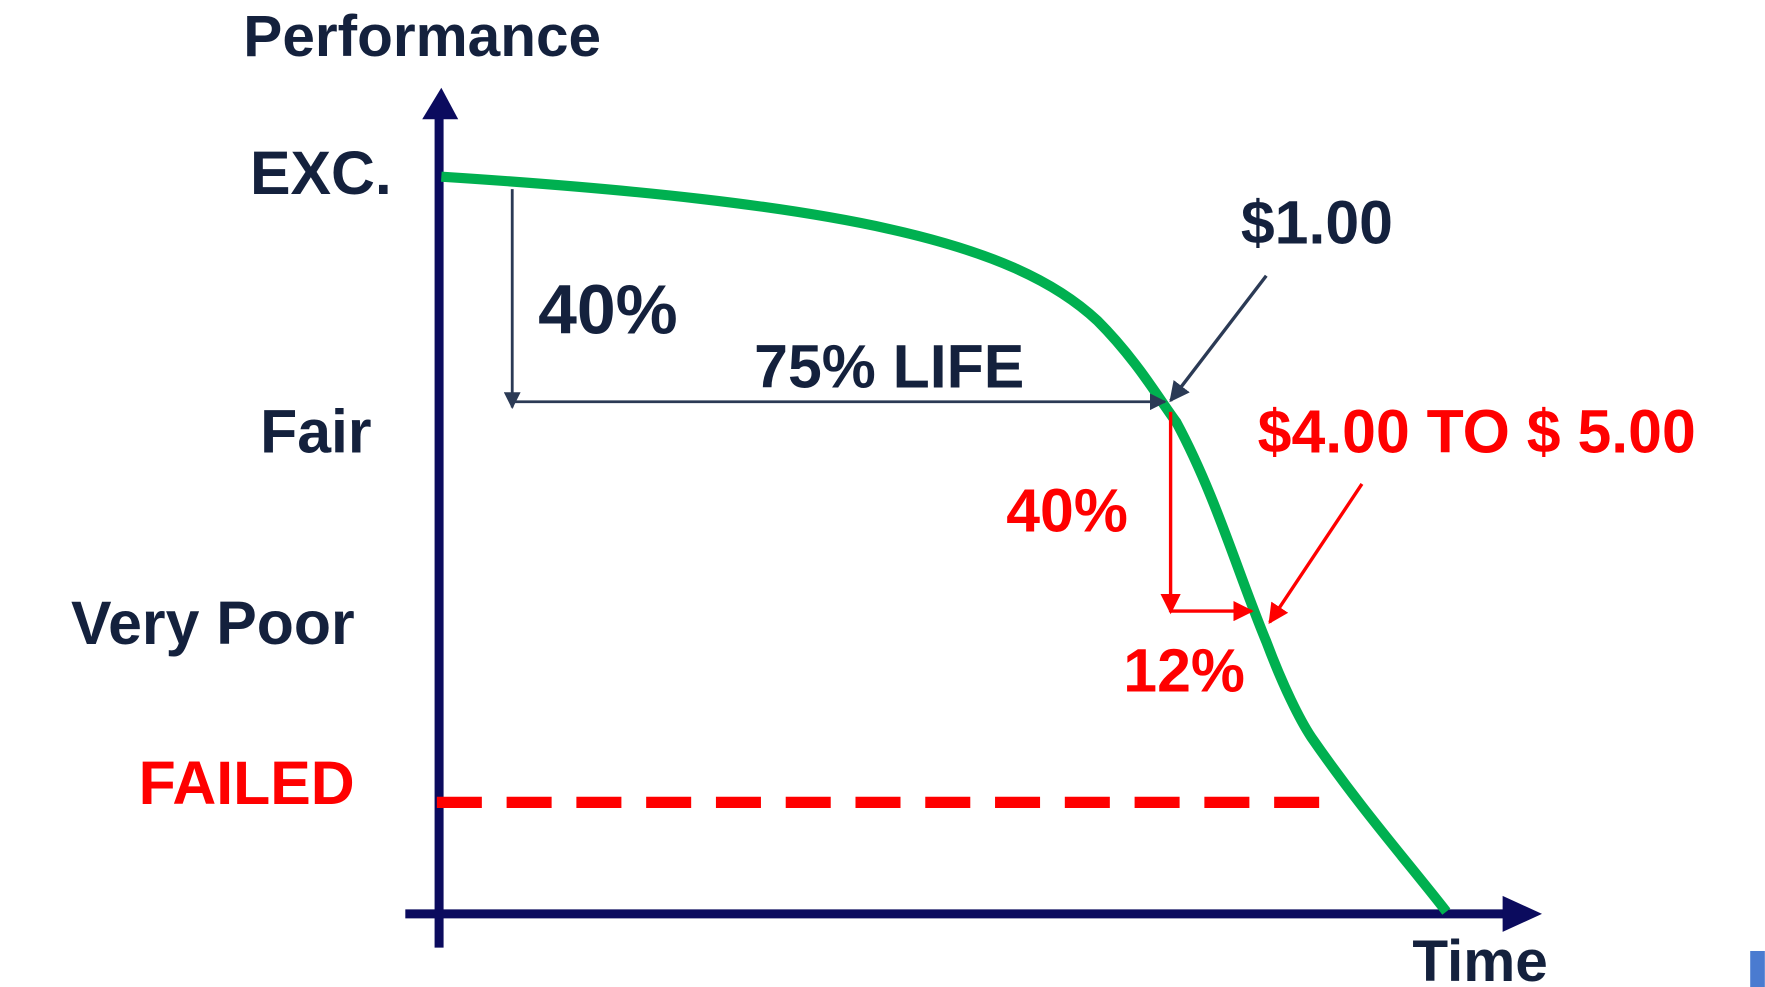 Image resolution: width=1765 pixels, height=987 pixels. Describe the element at coordinates (1218, 338) in the screenshot. I see `cost-arrow` at that location.